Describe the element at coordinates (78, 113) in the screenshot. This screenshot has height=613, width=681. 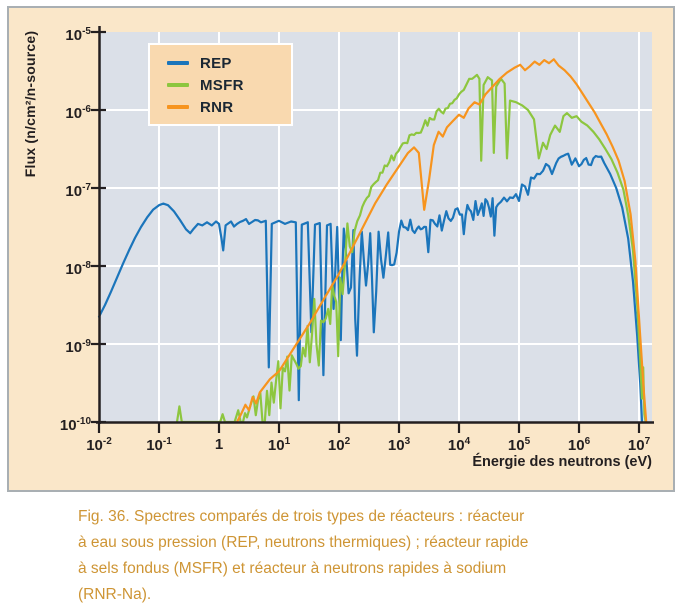
I see `y-tick-label: 10⁻⁶` at that location.